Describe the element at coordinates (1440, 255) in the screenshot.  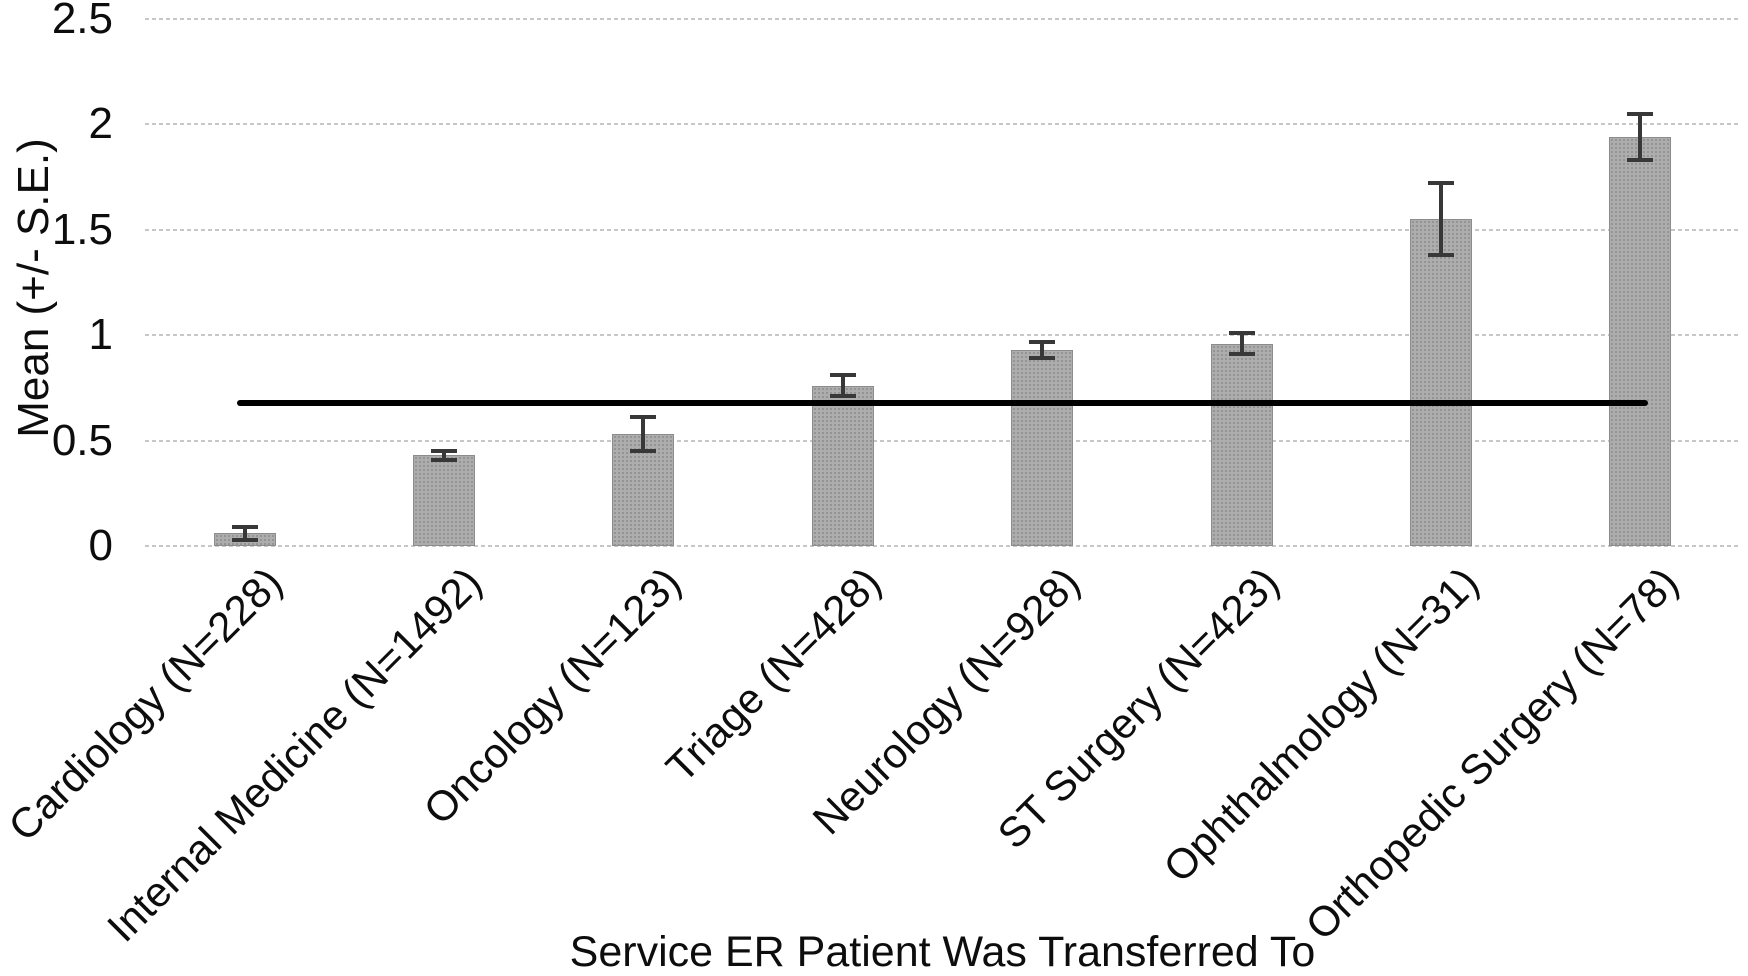
I see `error-bar-cap-bottom-ophthalmology` at that location.